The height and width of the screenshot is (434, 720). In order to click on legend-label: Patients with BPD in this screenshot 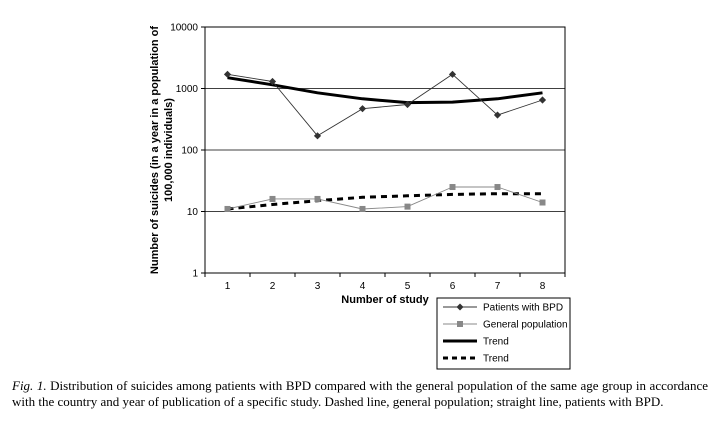, I will do `click(523, 308)`.